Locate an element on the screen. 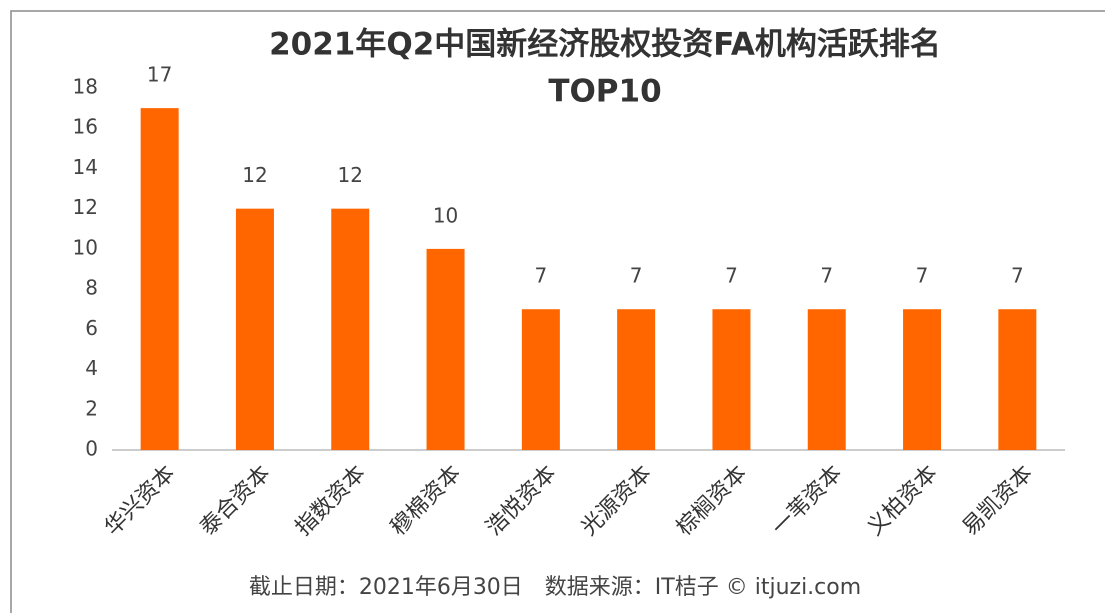 The height and width of the screenshot is (613, 1105). x-tick-label: 易凯资本 is located at coordinates (998, 501).